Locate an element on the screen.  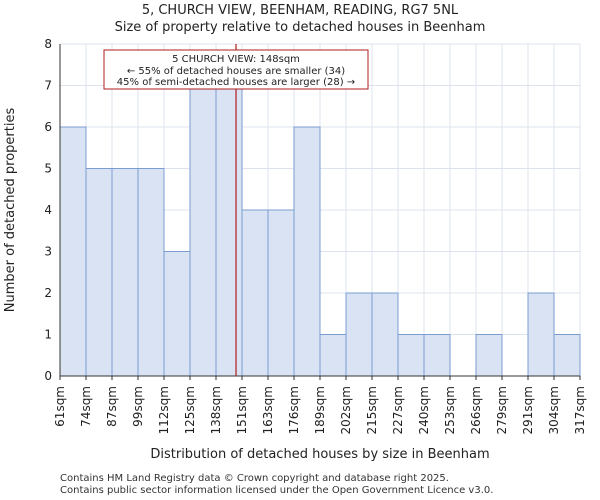
x-tick-label: 87sqm is located at coordinates (112, 406).